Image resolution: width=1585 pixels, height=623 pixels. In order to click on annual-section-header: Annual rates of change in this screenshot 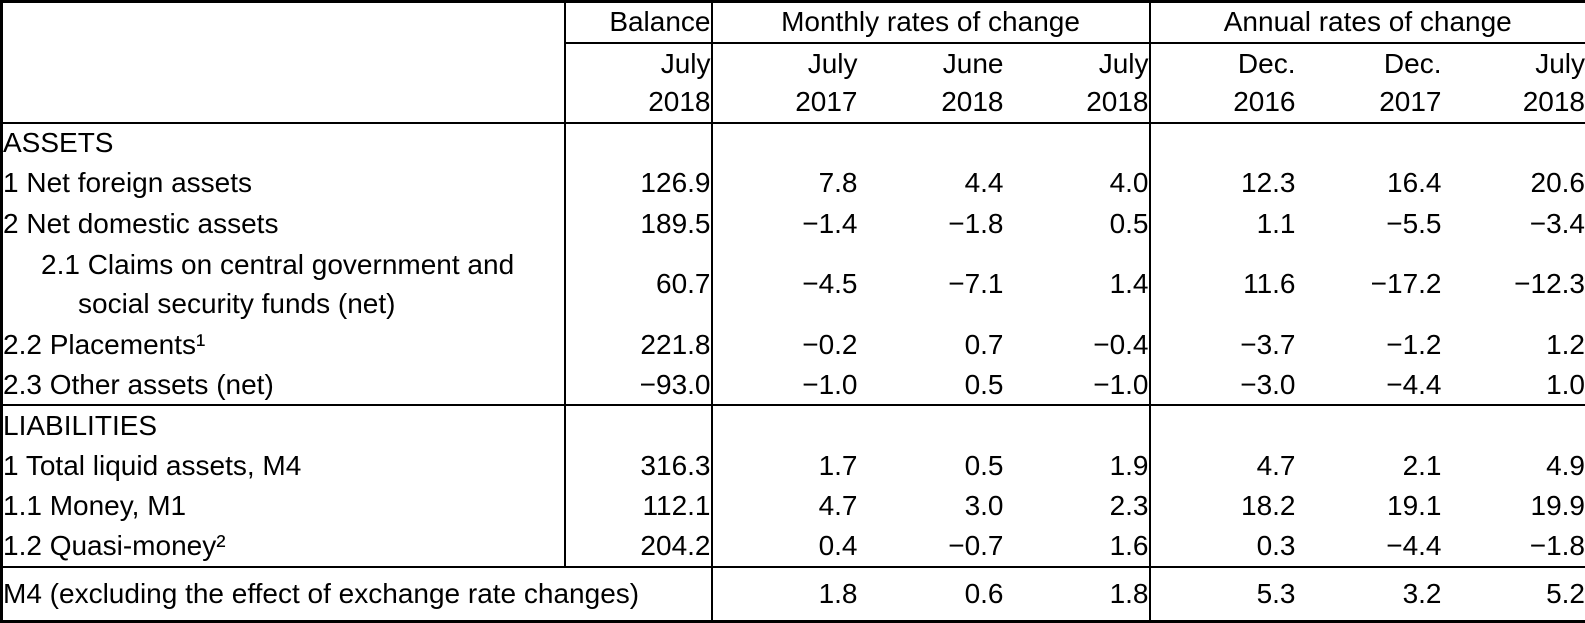, I will do `click(1366, 22)`.